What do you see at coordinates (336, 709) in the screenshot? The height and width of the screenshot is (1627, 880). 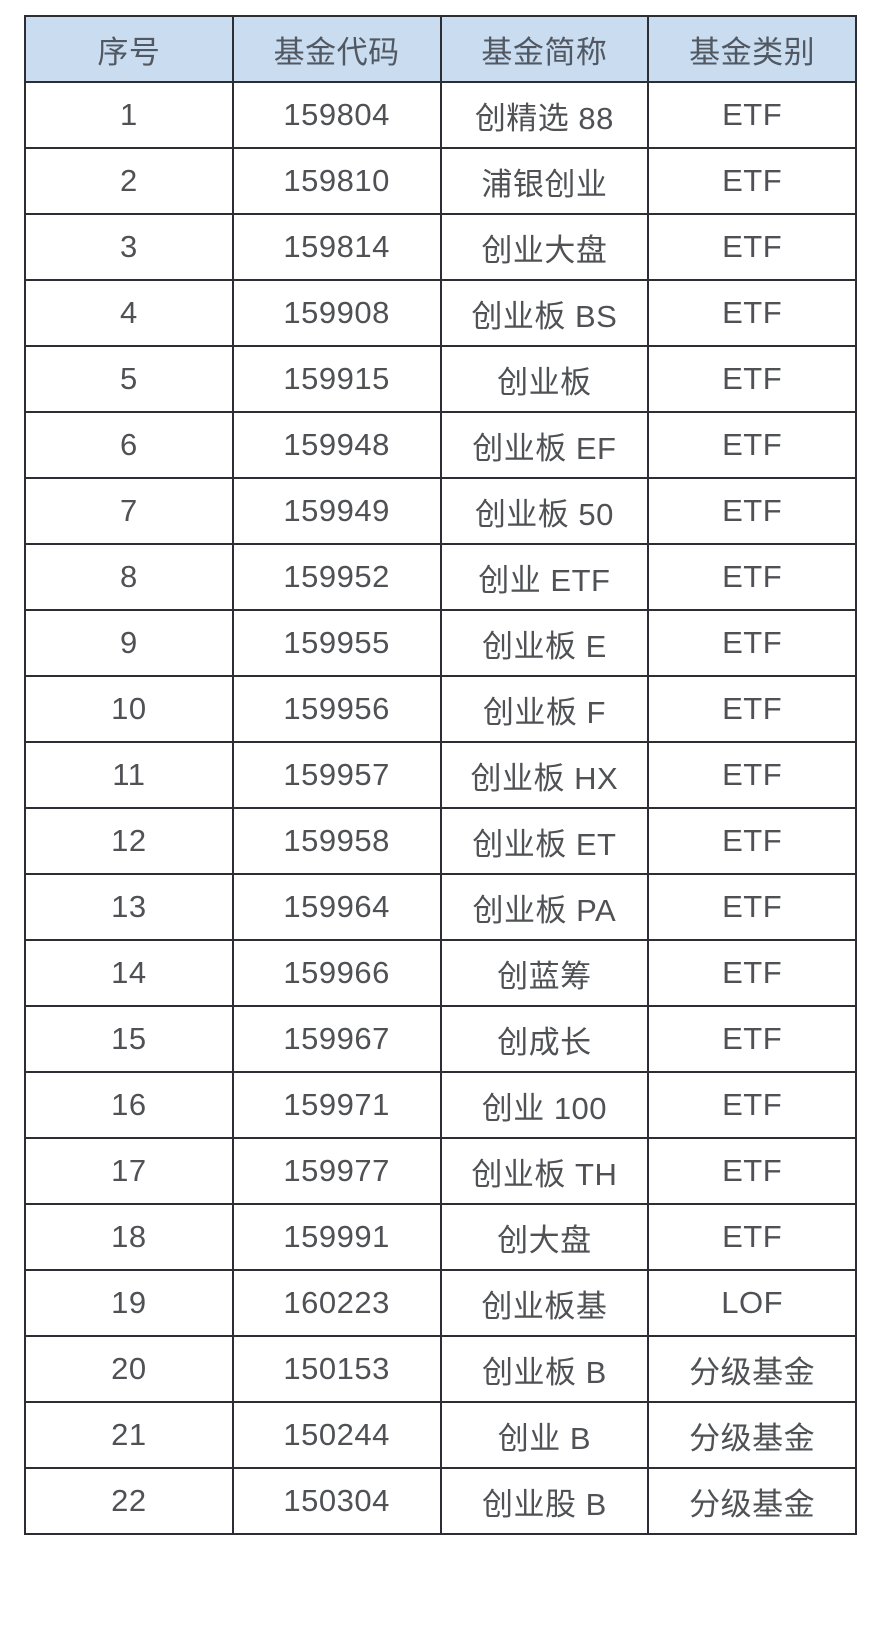 I see `cell-fund-code: 159956` at bounding box center [336, 709].